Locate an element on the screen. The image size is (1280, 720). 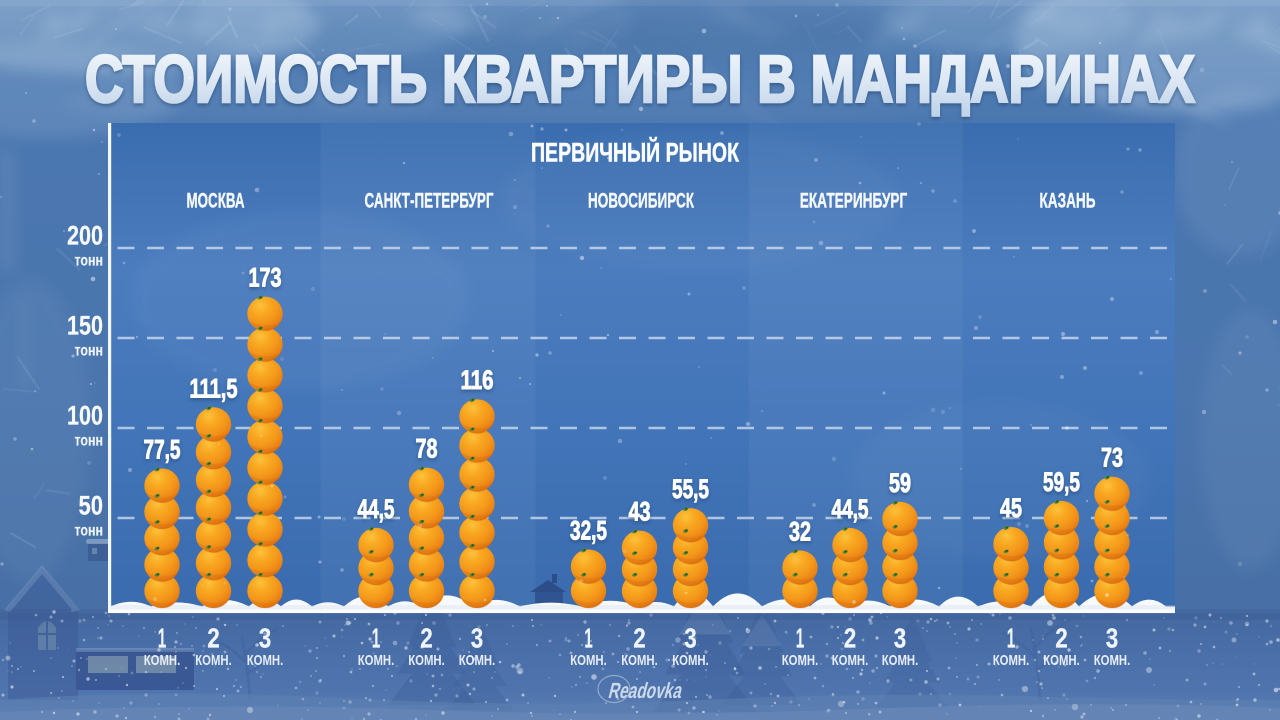
svg-text: 173 is located at coordinates (265, 278).